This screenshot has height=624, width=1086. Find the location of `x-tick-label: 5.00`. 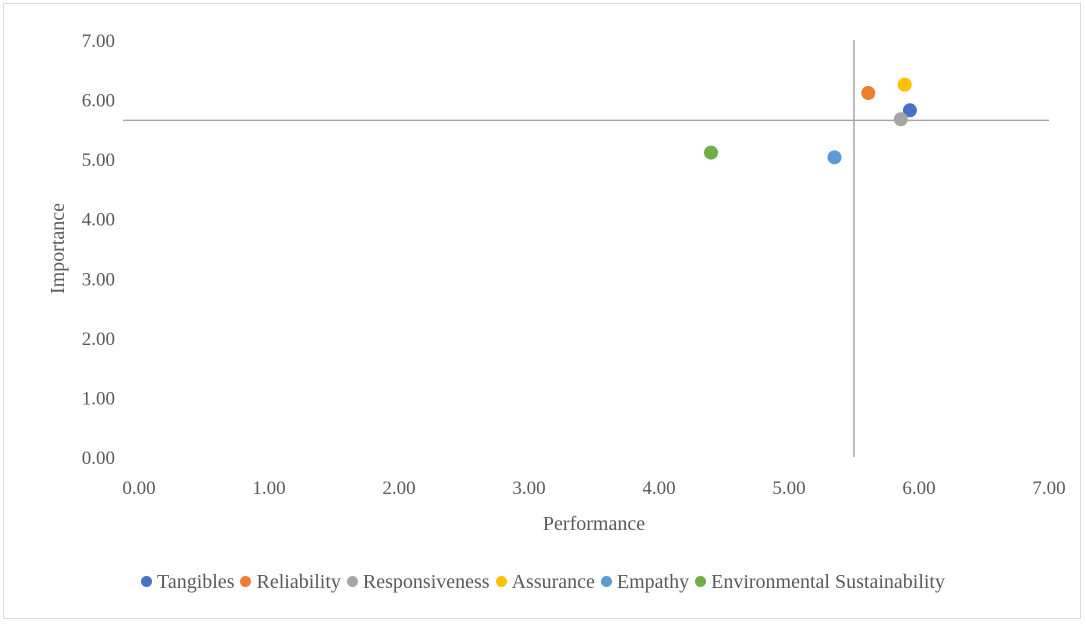

x-tick-label: 5.00 is located at coordinates (788, 488).